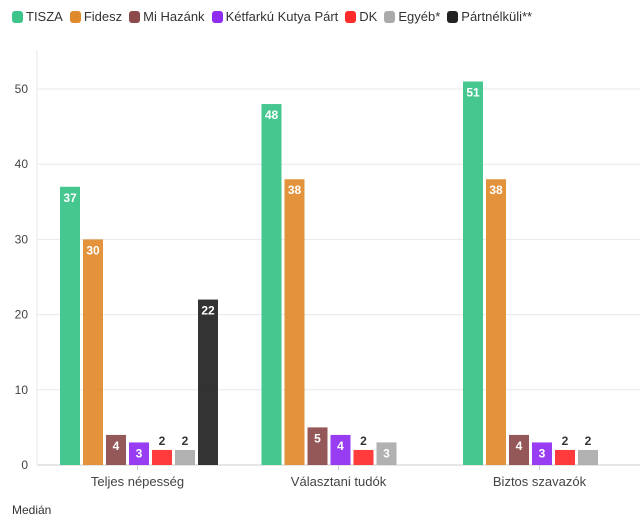 This screenshot has width=640, height=518. Describe the element at coordinates (24, 465) in the screenshot. I see `y-tick-label: 0` at that location.